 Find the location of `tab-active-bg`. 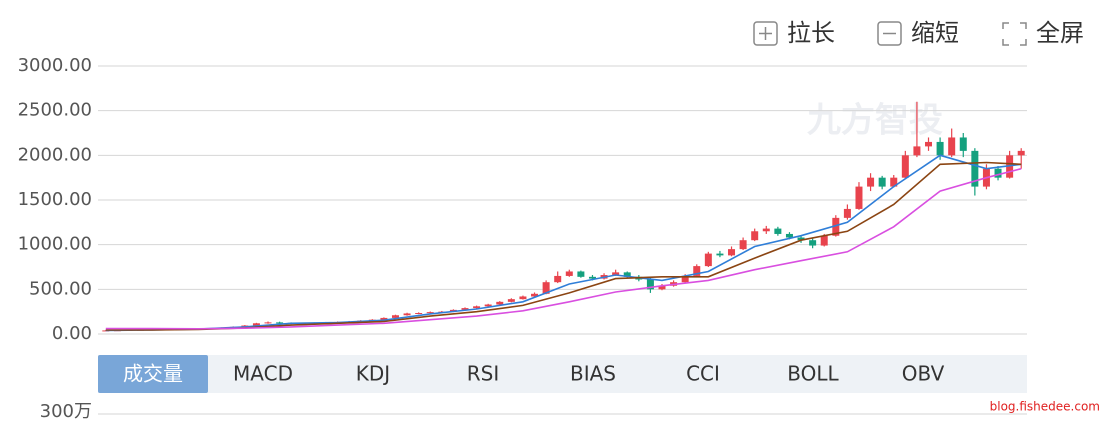

tab-active-bg is located at coordinates (153, 374).